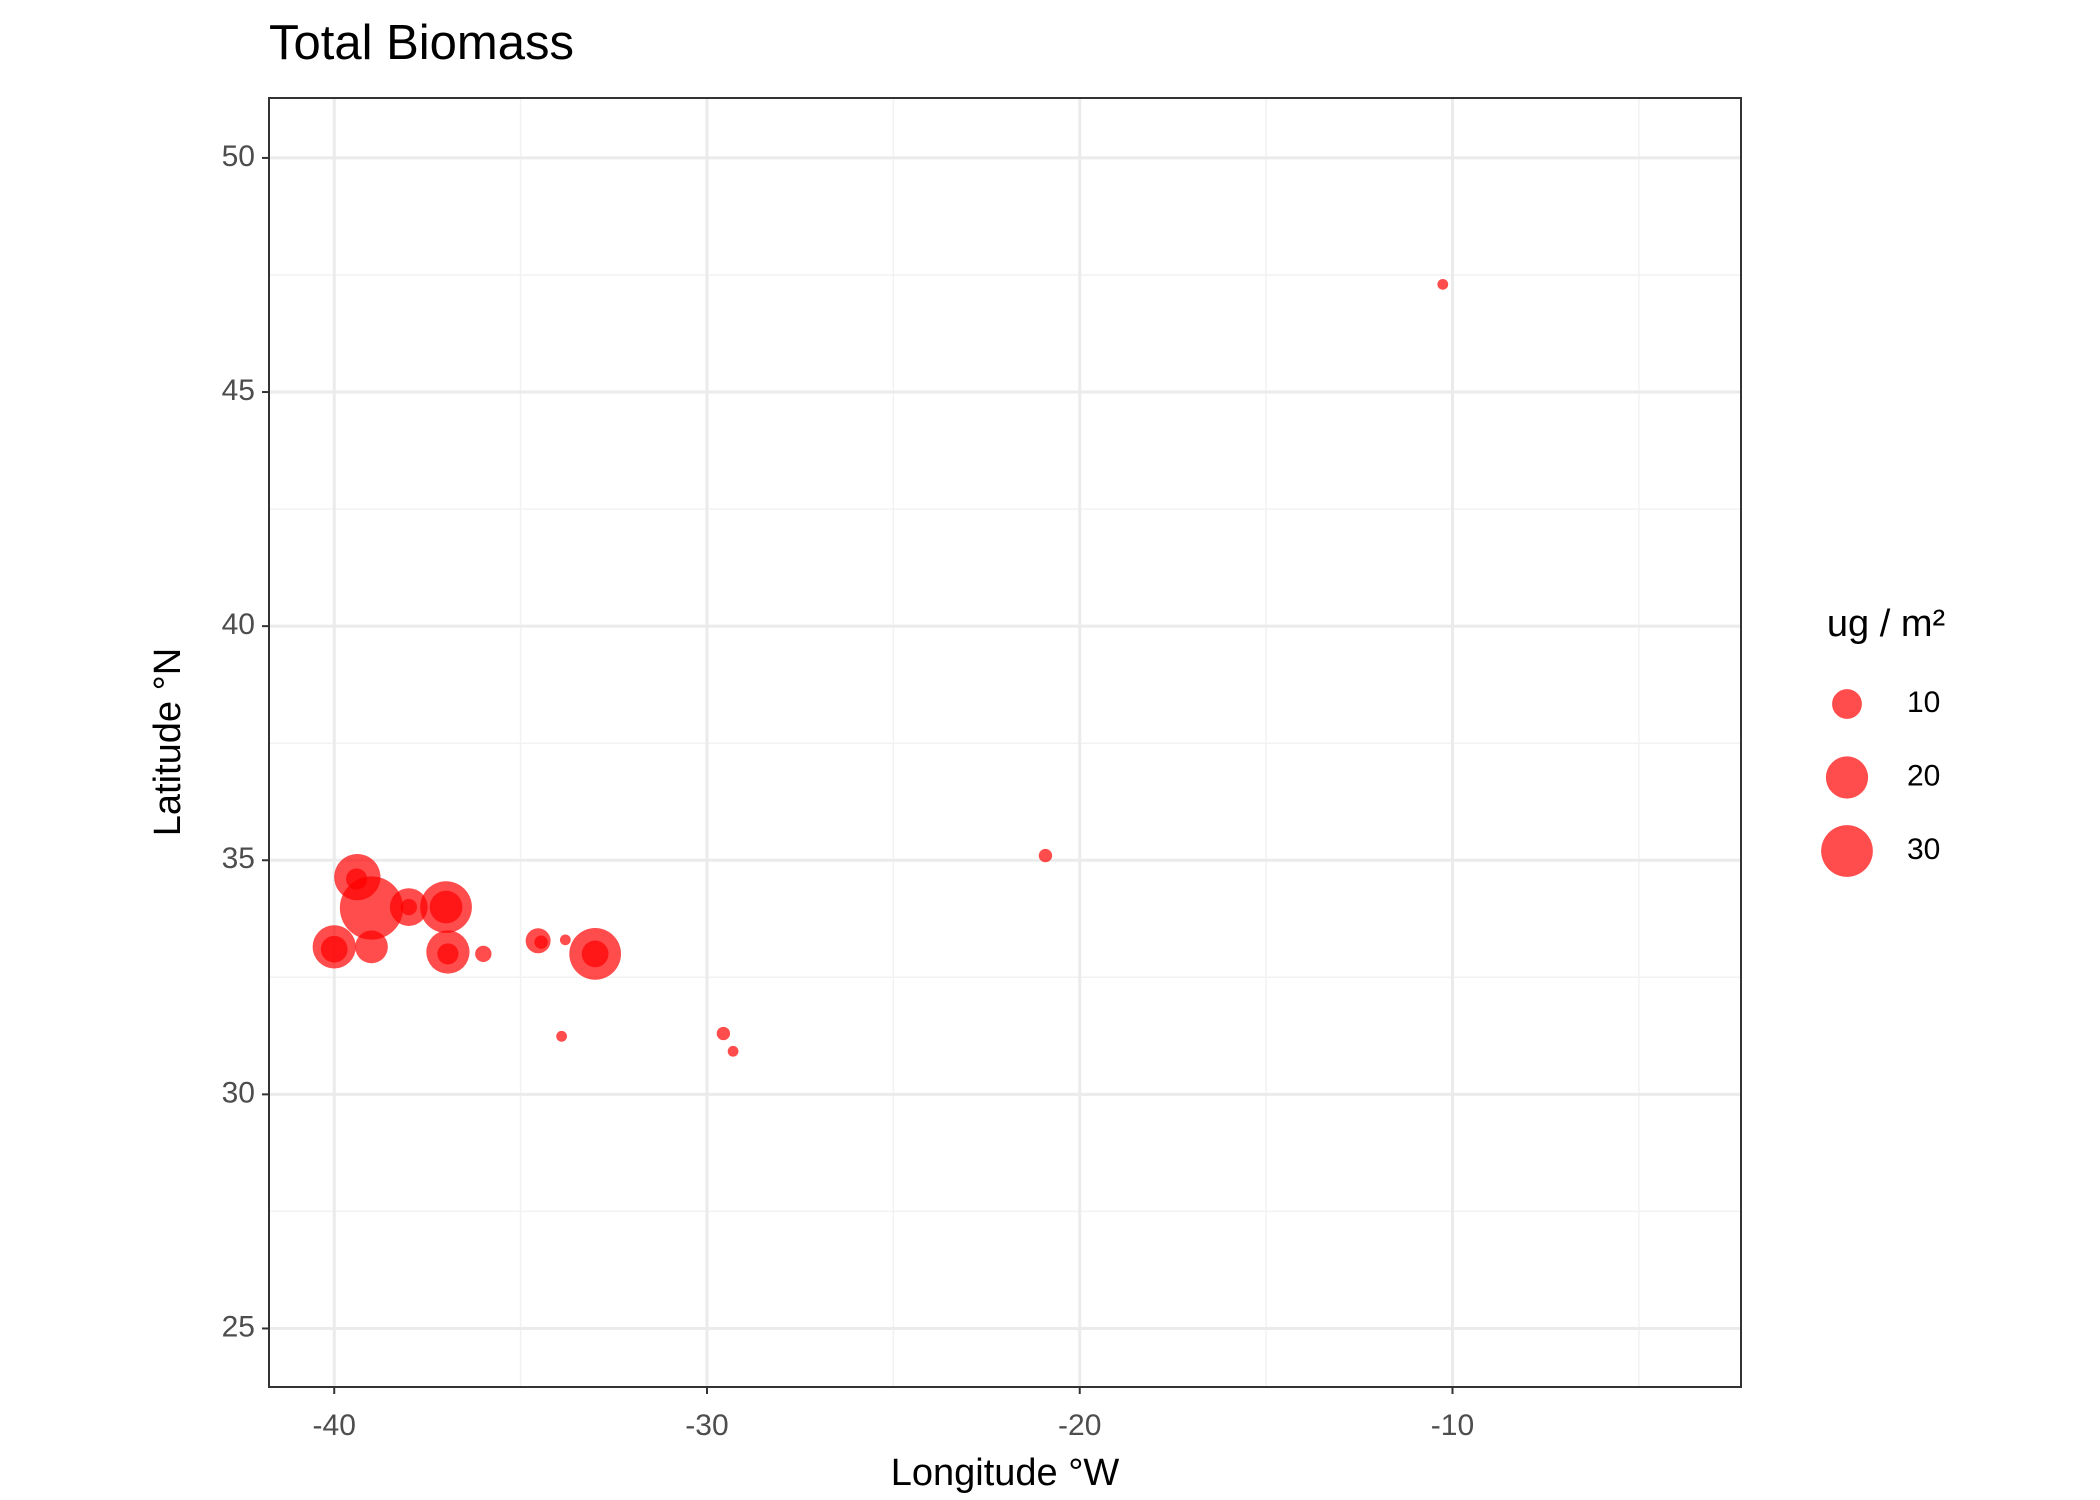 This screenshot has width=2100, height=1500. Describe the element at coordinates (238, 1092) in the screenshot. I see `y-tick-label: 30` at that location.